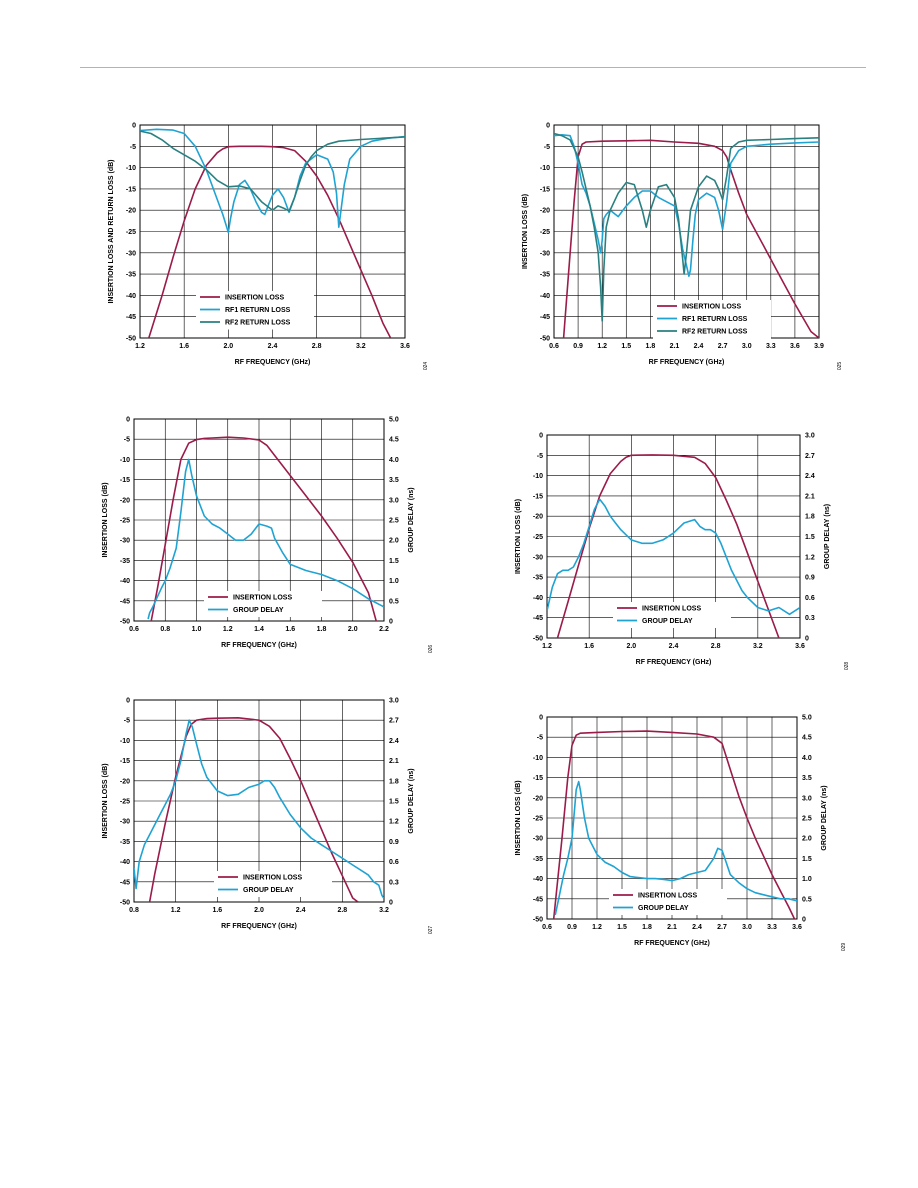  What do you see at coordinates (394, 882) in the screenshot?
I see `y2-tick-label: 0.3` at bounding box center [394, 882].